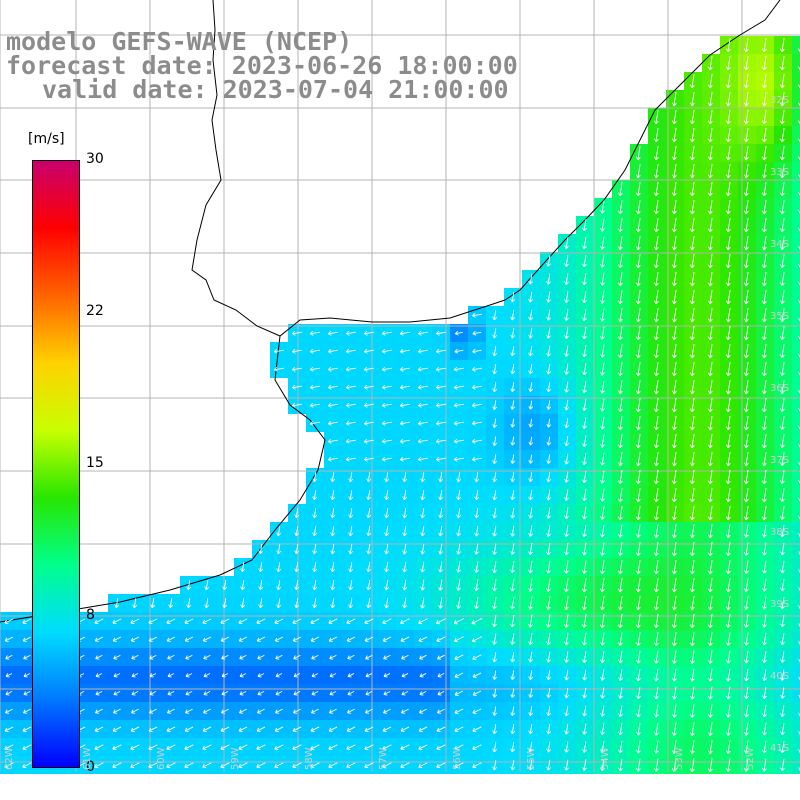 This screenshot has width=800, height=800. What do you see at coordinates (90, 615) in the screenshot?
I see `colorbar-tick-8: 8` at bounding box center [90, 615].